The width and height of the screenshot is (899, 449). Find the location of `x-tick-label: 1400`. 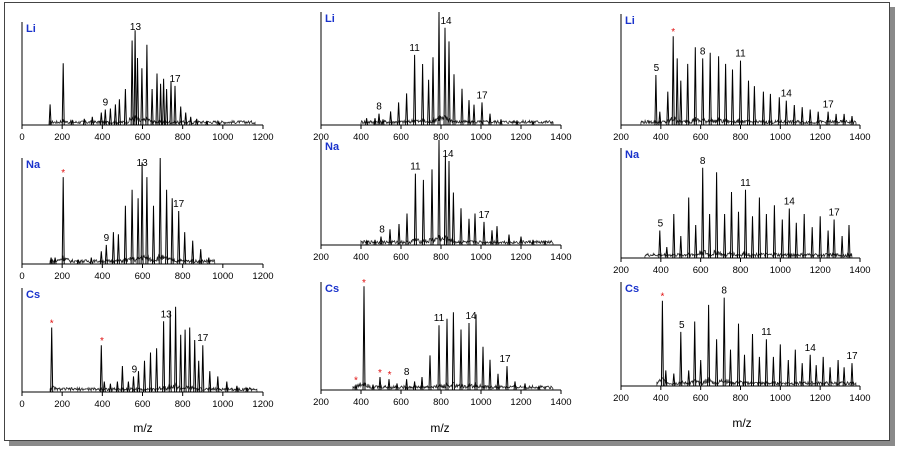

x-tick-label: 1400 is located at coordinates (560, 257).